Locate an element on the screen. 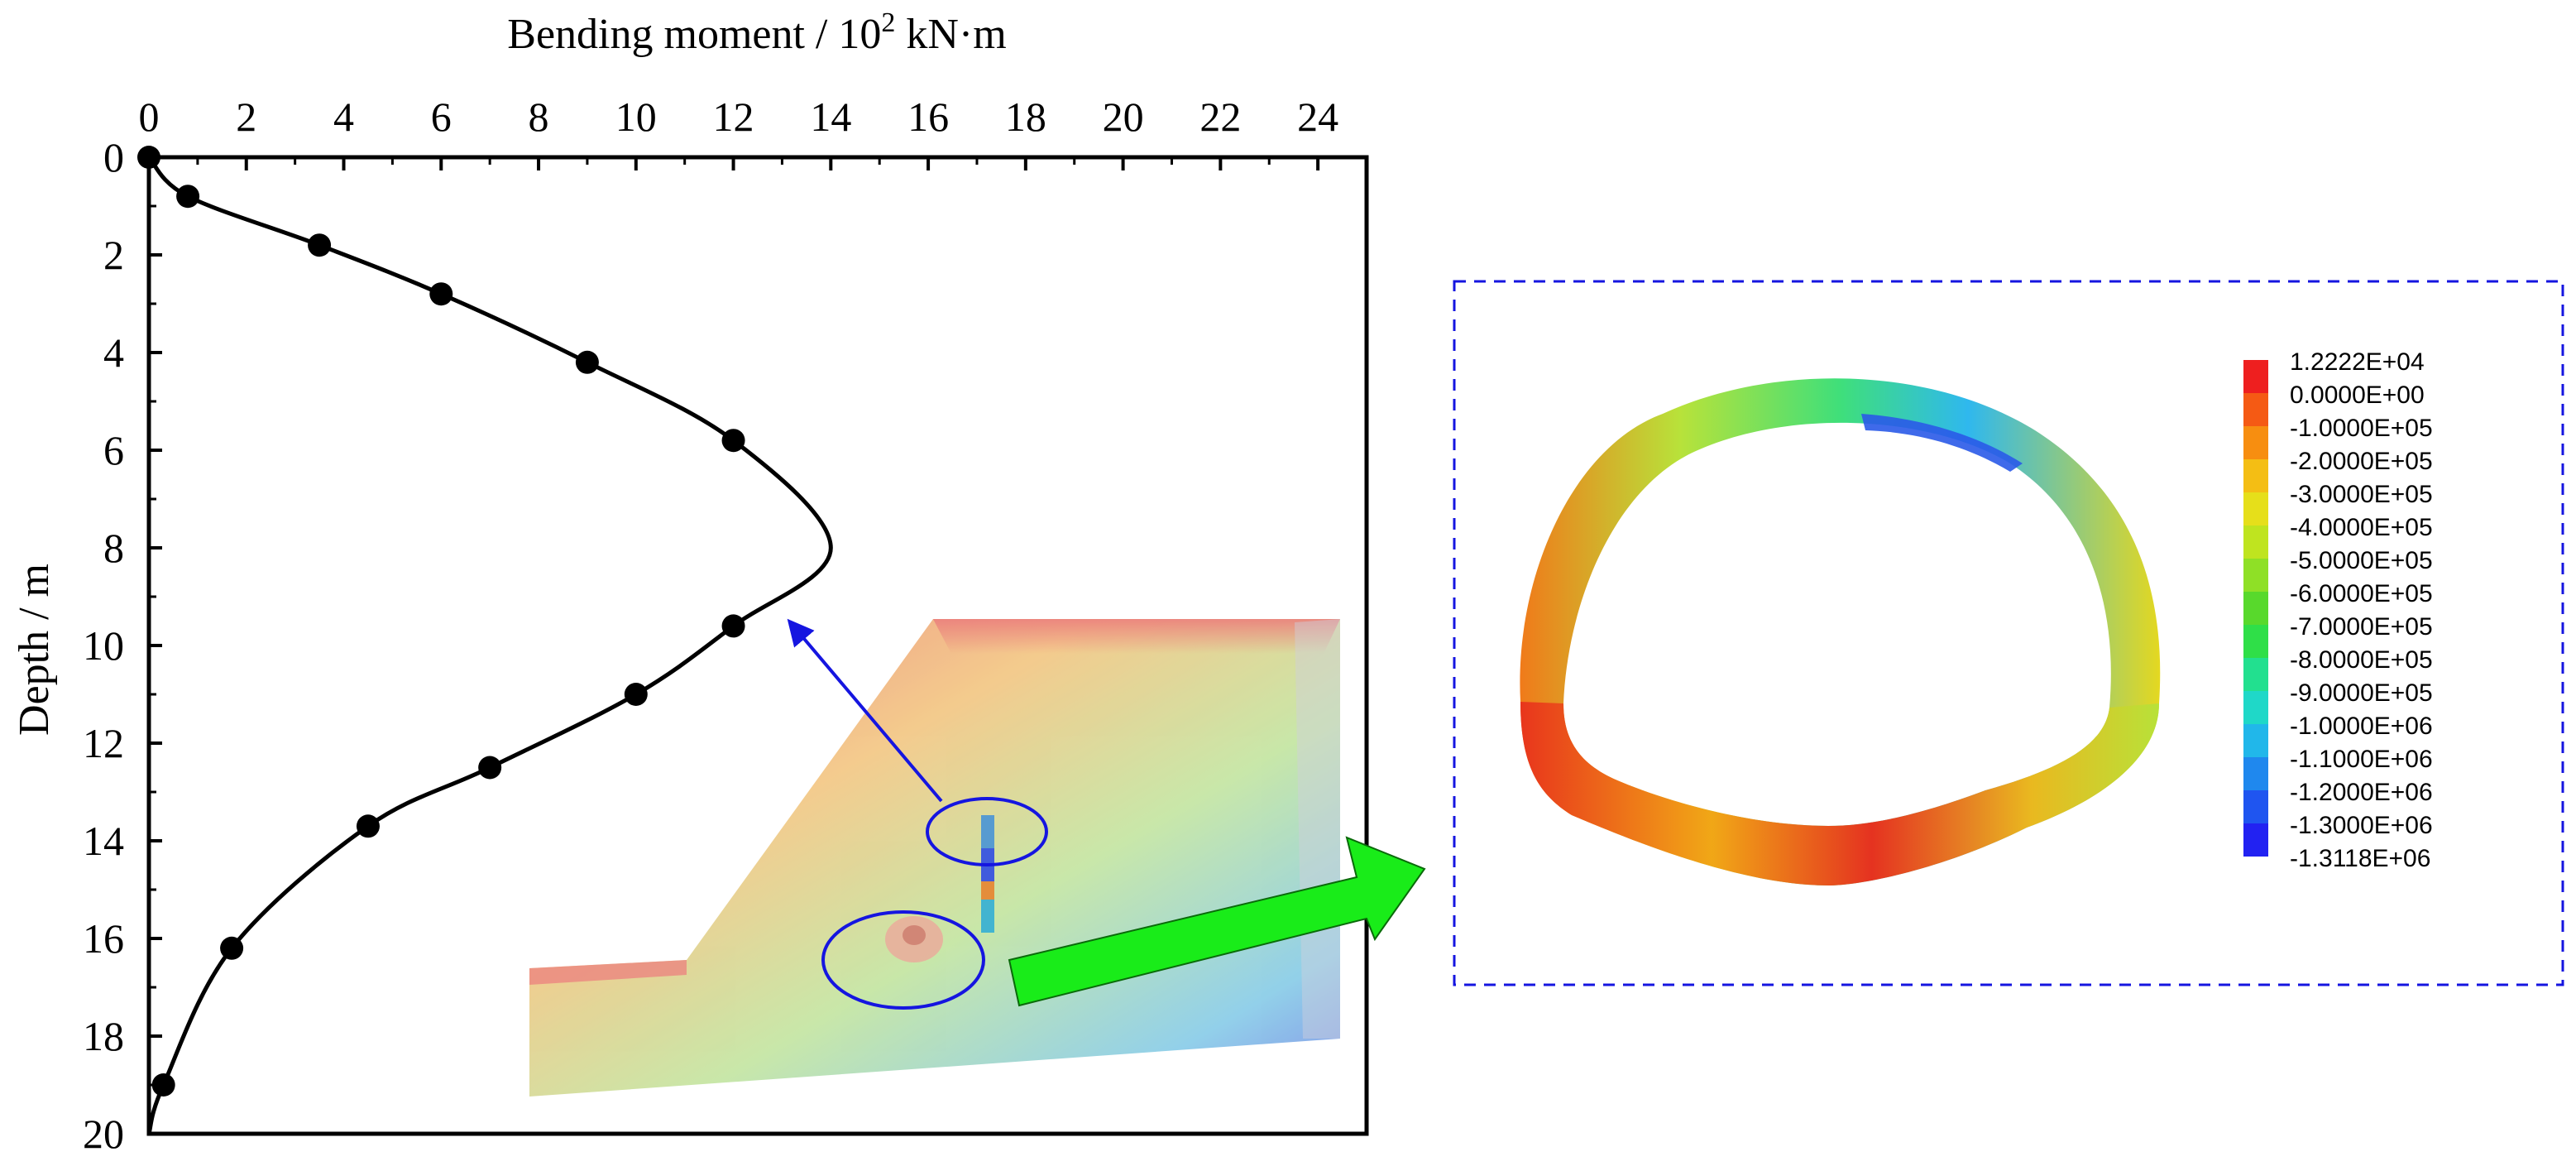 The height and width of the screenshot is (1171, 2576). legend-label: -3.0000E+05 is located at coordinates (2362, 494).